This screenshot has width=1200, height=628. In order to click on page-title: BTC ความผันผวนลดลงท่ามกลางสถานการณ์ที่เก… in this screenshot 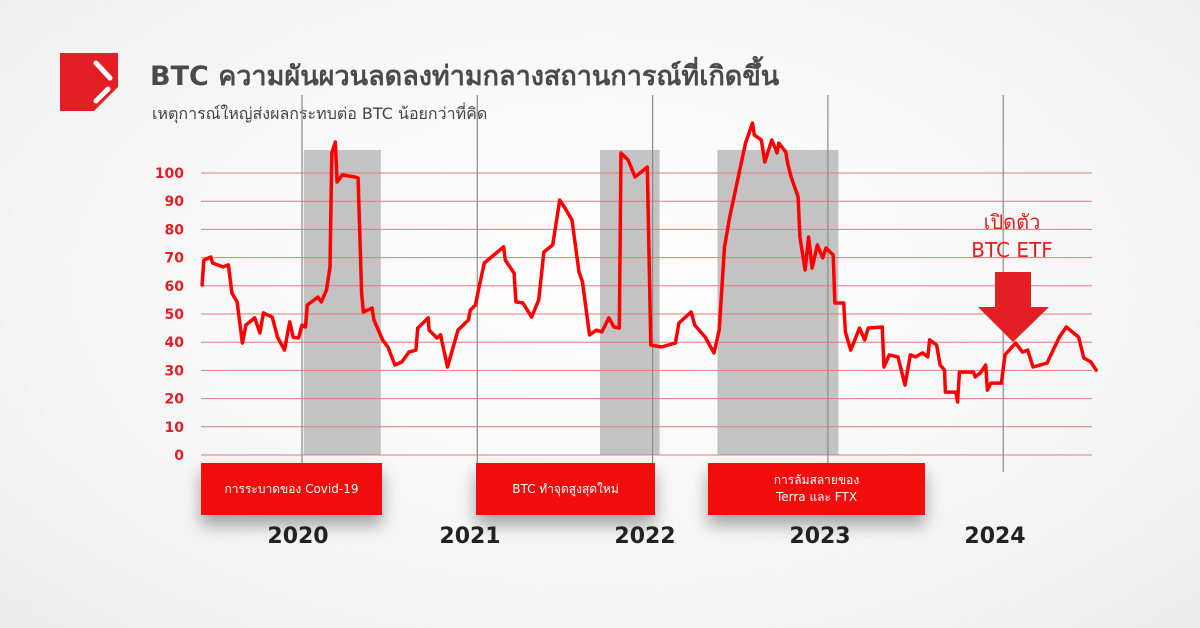, I will do `click(465, 76)`.